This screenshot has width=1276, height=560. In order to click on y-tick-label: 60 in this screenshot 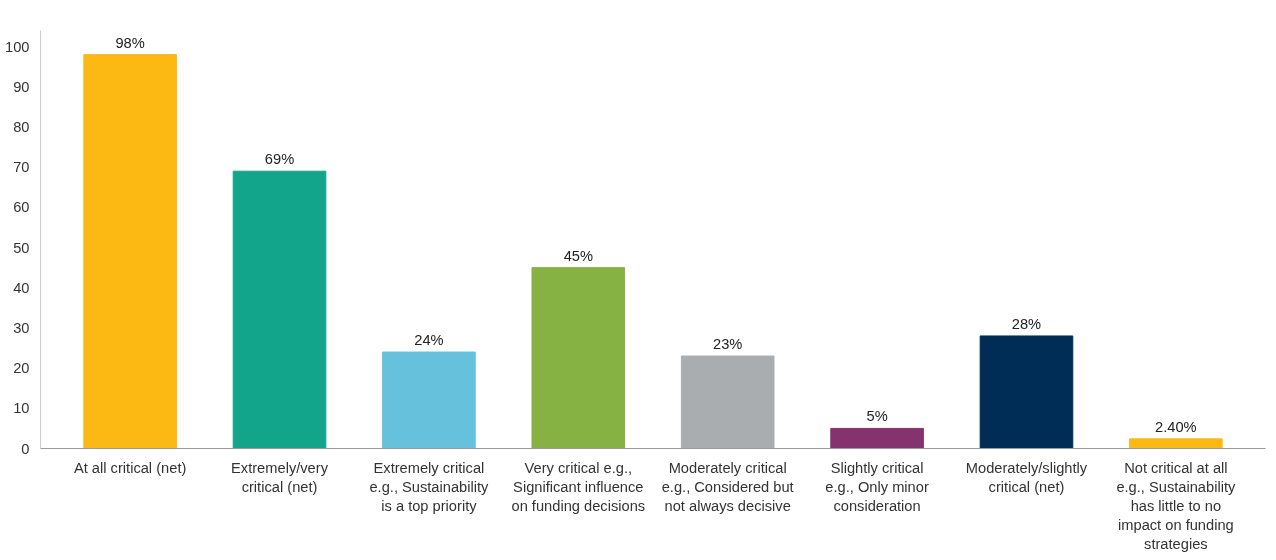, I will do `click(21, 207)`.